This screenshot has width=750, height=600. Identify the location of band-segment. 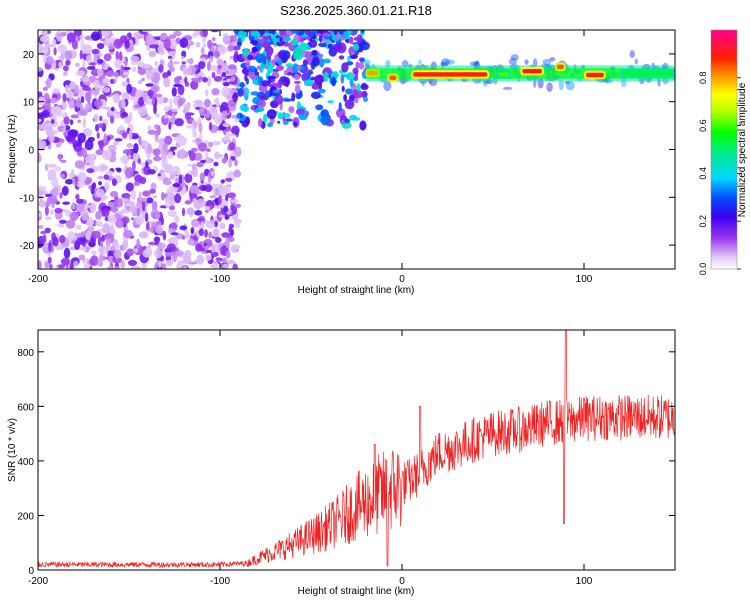
(373, 73).